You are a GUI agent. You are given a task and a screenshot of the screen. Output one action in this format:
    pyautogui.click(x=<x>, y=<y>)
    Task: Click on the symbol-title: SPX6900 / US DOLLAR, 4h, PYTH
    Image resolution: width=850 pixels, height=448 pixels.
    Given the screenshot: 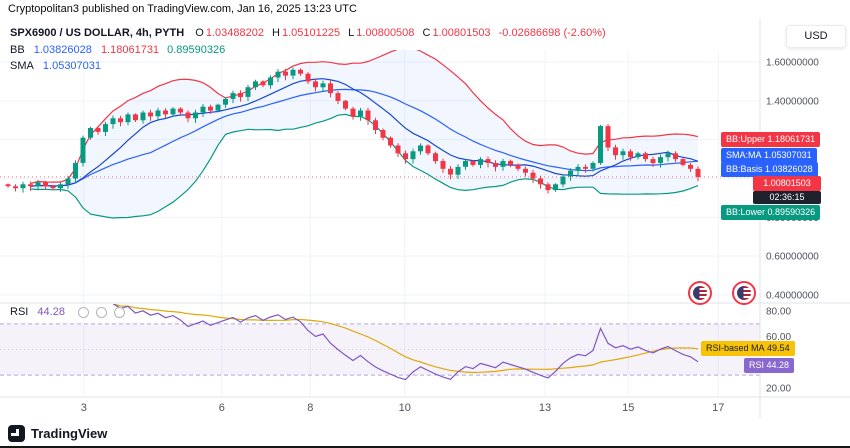 What is the action you would take?
    pyautogui.click(x=97, y=33)
    